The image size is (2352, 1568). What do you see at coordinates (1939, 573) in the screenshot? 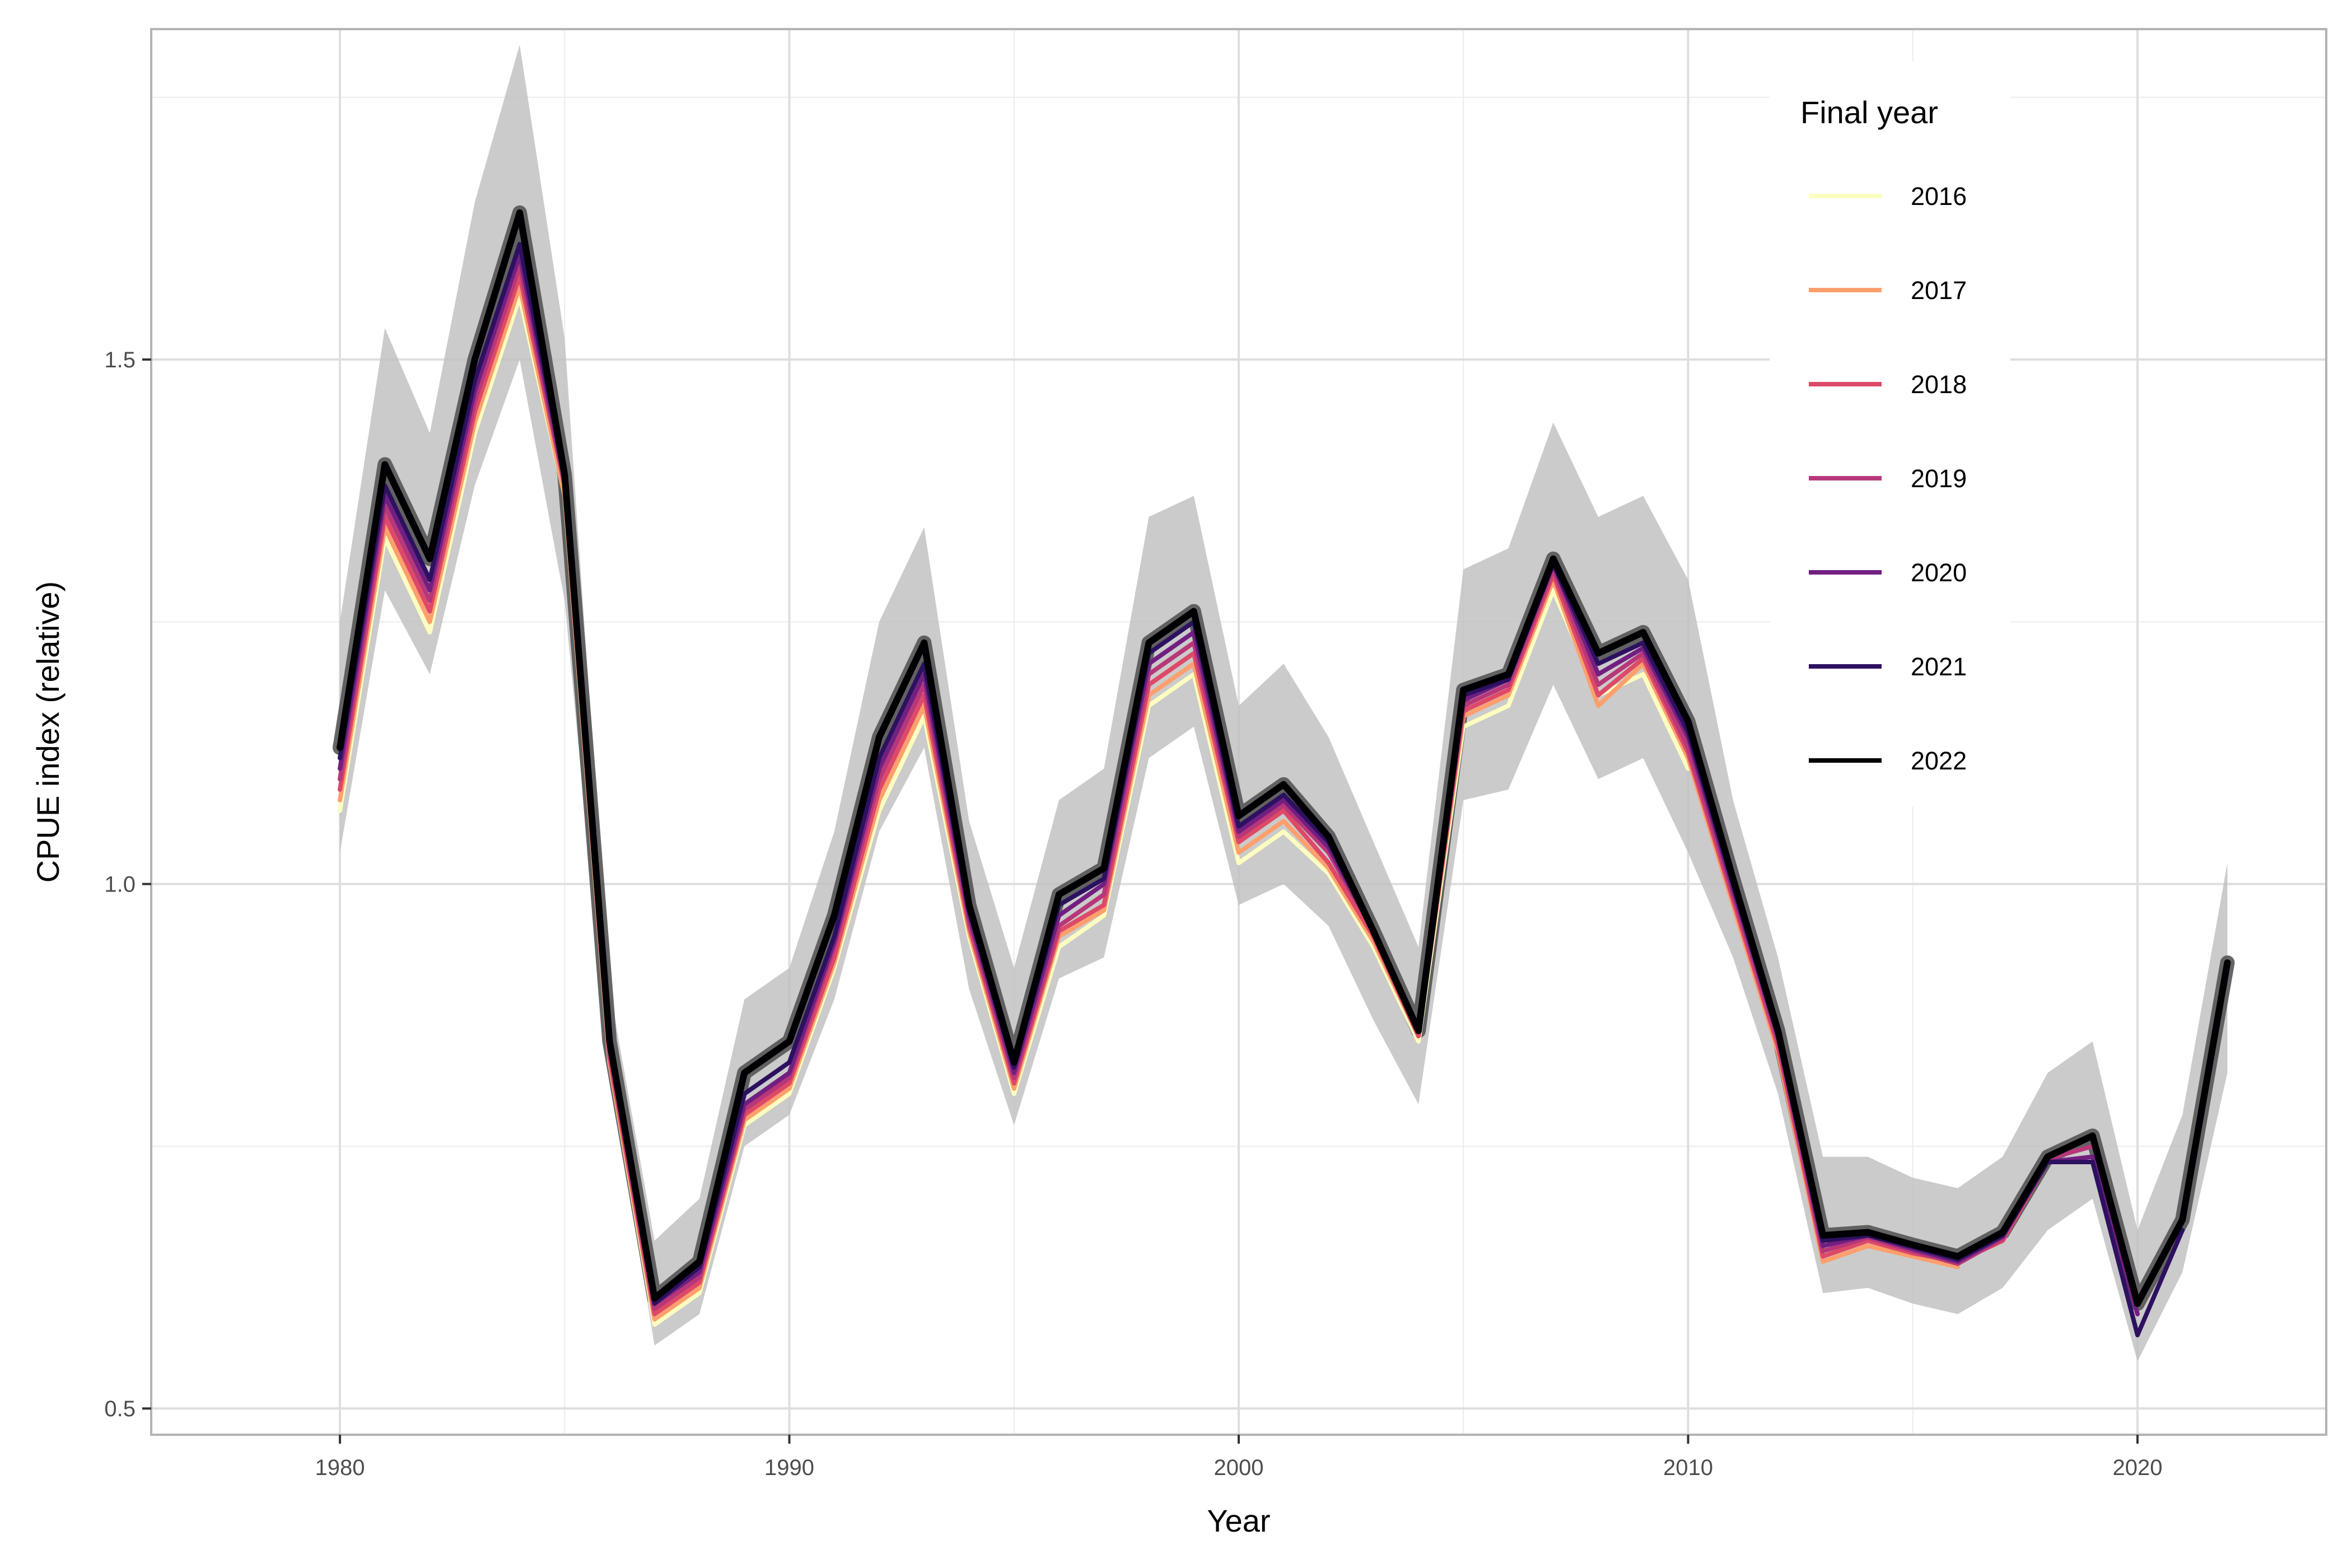
I see `legend-label-2020: 2020` at bounding box center [1939, 573].